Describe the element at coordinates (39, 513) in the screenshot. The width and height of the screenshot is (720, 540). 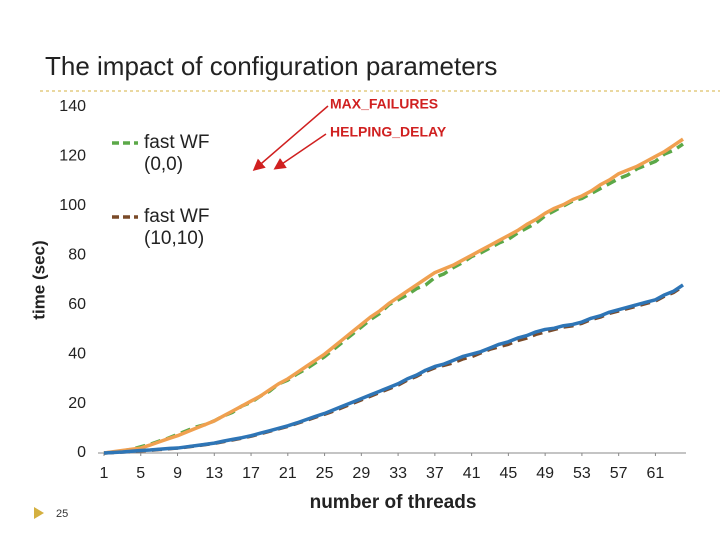
I see `bullet` at that location.